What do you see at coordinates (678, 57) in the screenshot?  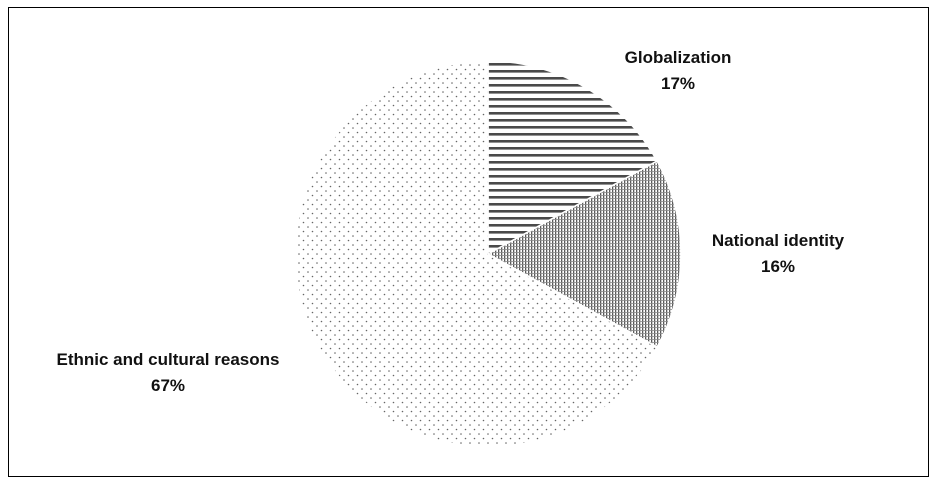 I see `slice-label-globalization: Globalization` at bounding box center [678, 57].